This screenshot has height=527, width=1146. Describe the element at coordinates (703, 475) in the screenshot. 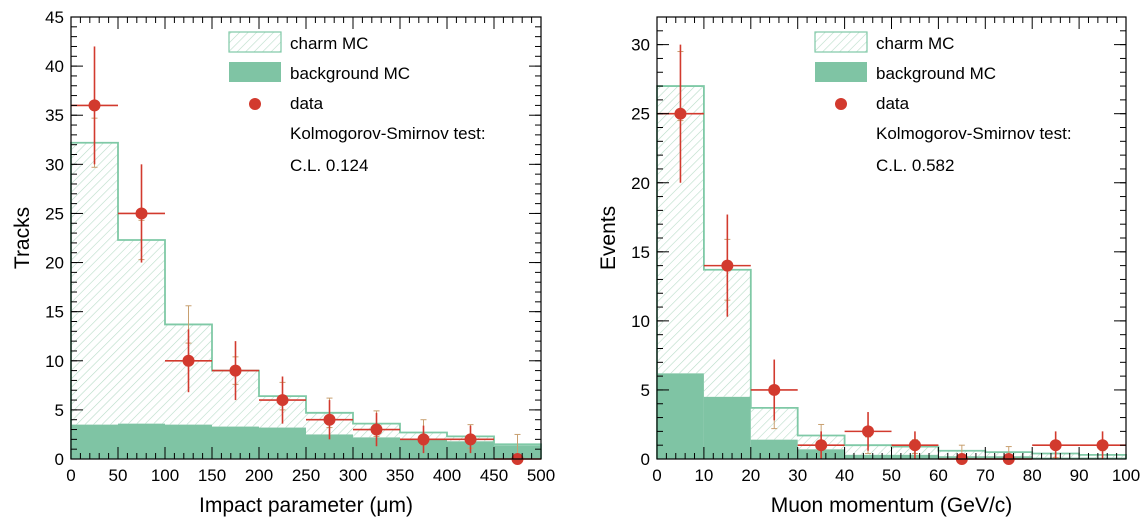

I see `x-tick-label: 10` at that location.